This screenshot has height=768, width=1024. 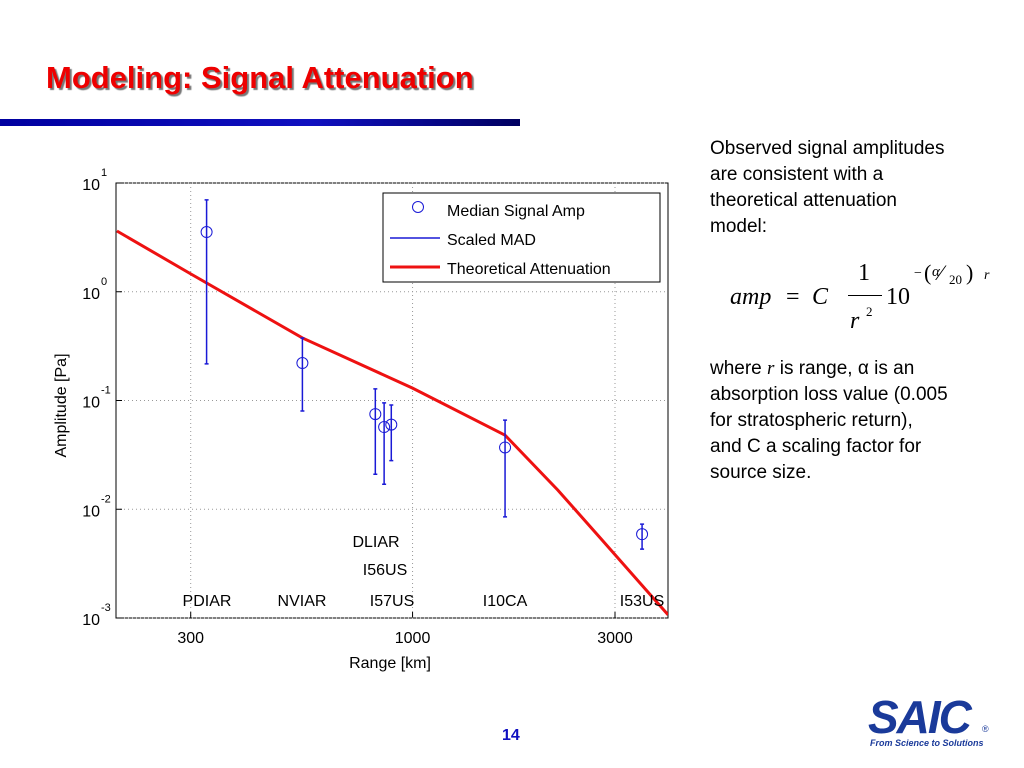 What do you see at coordinates (61, 405) in the screenshot?
I see `y-axis-label: Amplitude [Pa]` at bounding box center [61, 405].